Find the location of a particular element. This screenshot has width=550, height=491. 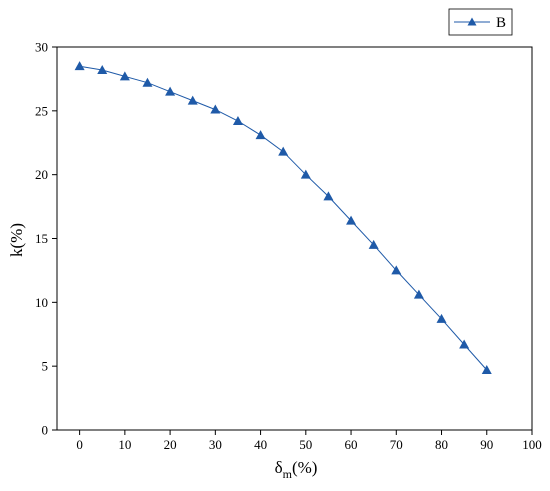

x-tick-label: 40 is located at coordinates (260, 444).